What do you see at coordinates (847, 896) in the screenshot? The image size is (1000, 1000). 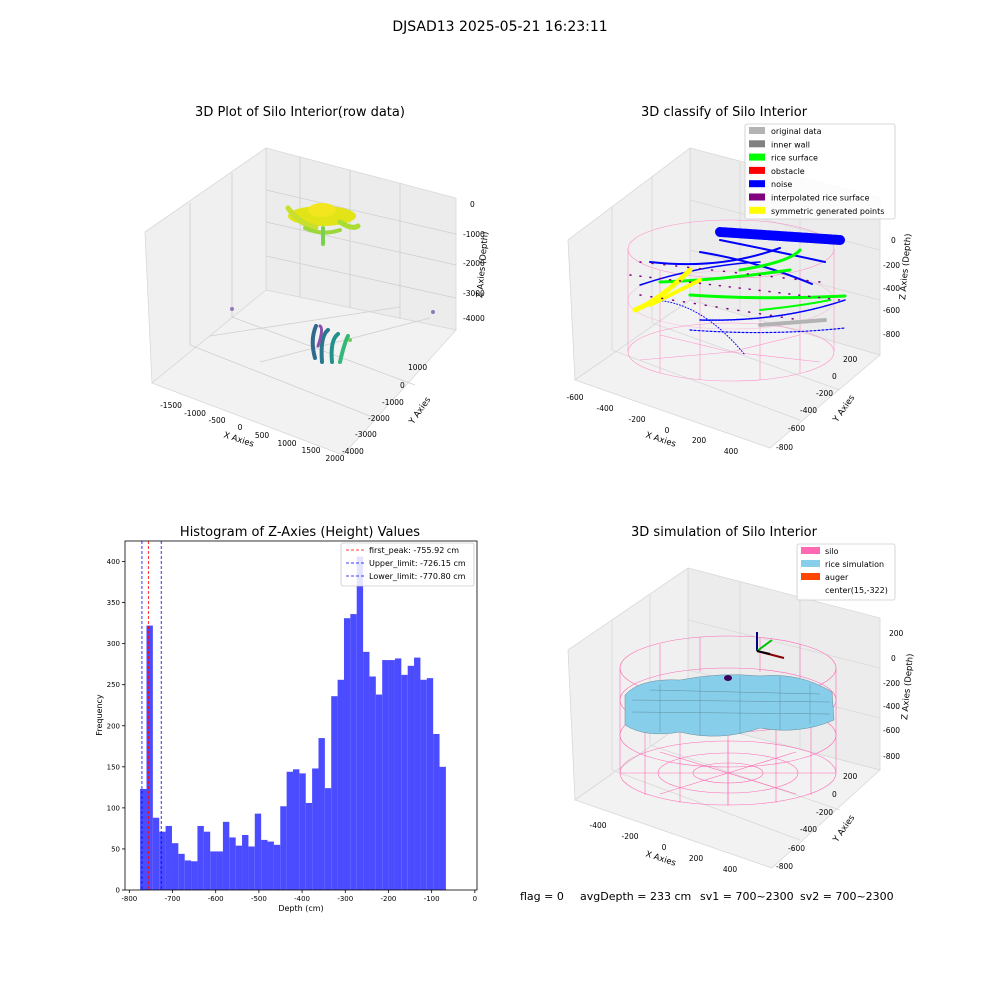 I see `footer-sv2: sv2 = 700~2300` at bounding box center [847, 896].